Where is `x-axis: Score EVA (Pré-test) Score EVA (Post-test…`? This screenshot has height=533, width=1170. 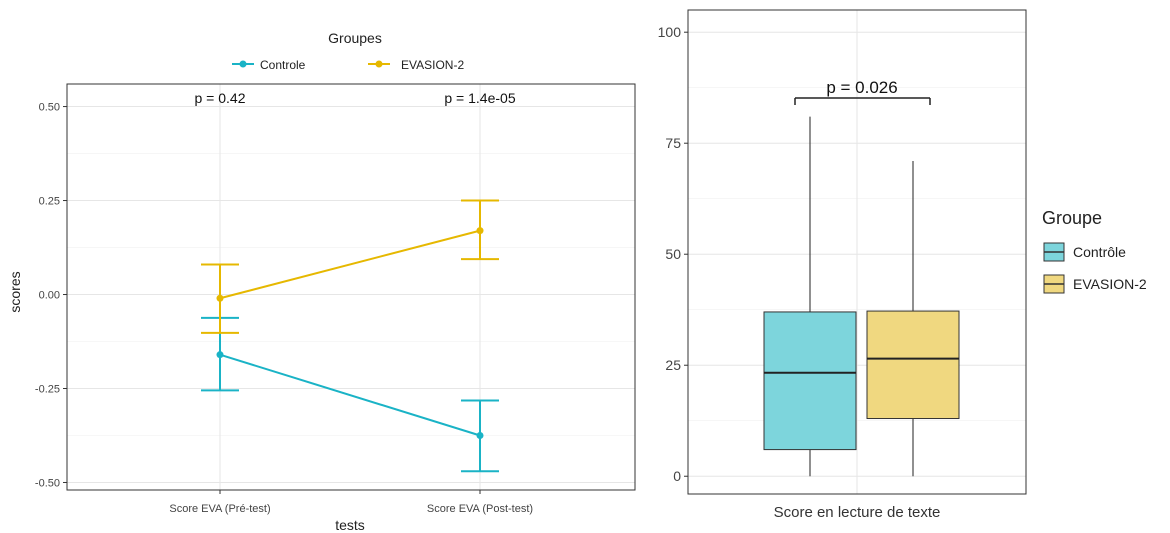 x-axis: Score EVA (Pré-test) Score EVA (Post-test… is located at coordinates (351, 502).